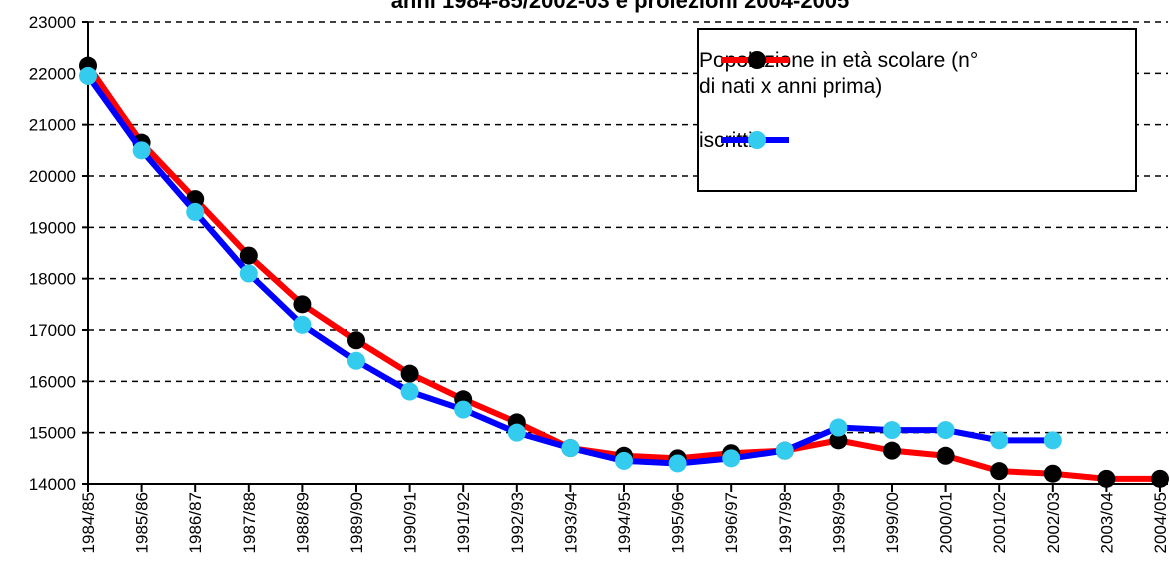  Describe the element at coordinates (999, 522) in the screenshot. I see `x-tick-label: 2001/02` at that location.